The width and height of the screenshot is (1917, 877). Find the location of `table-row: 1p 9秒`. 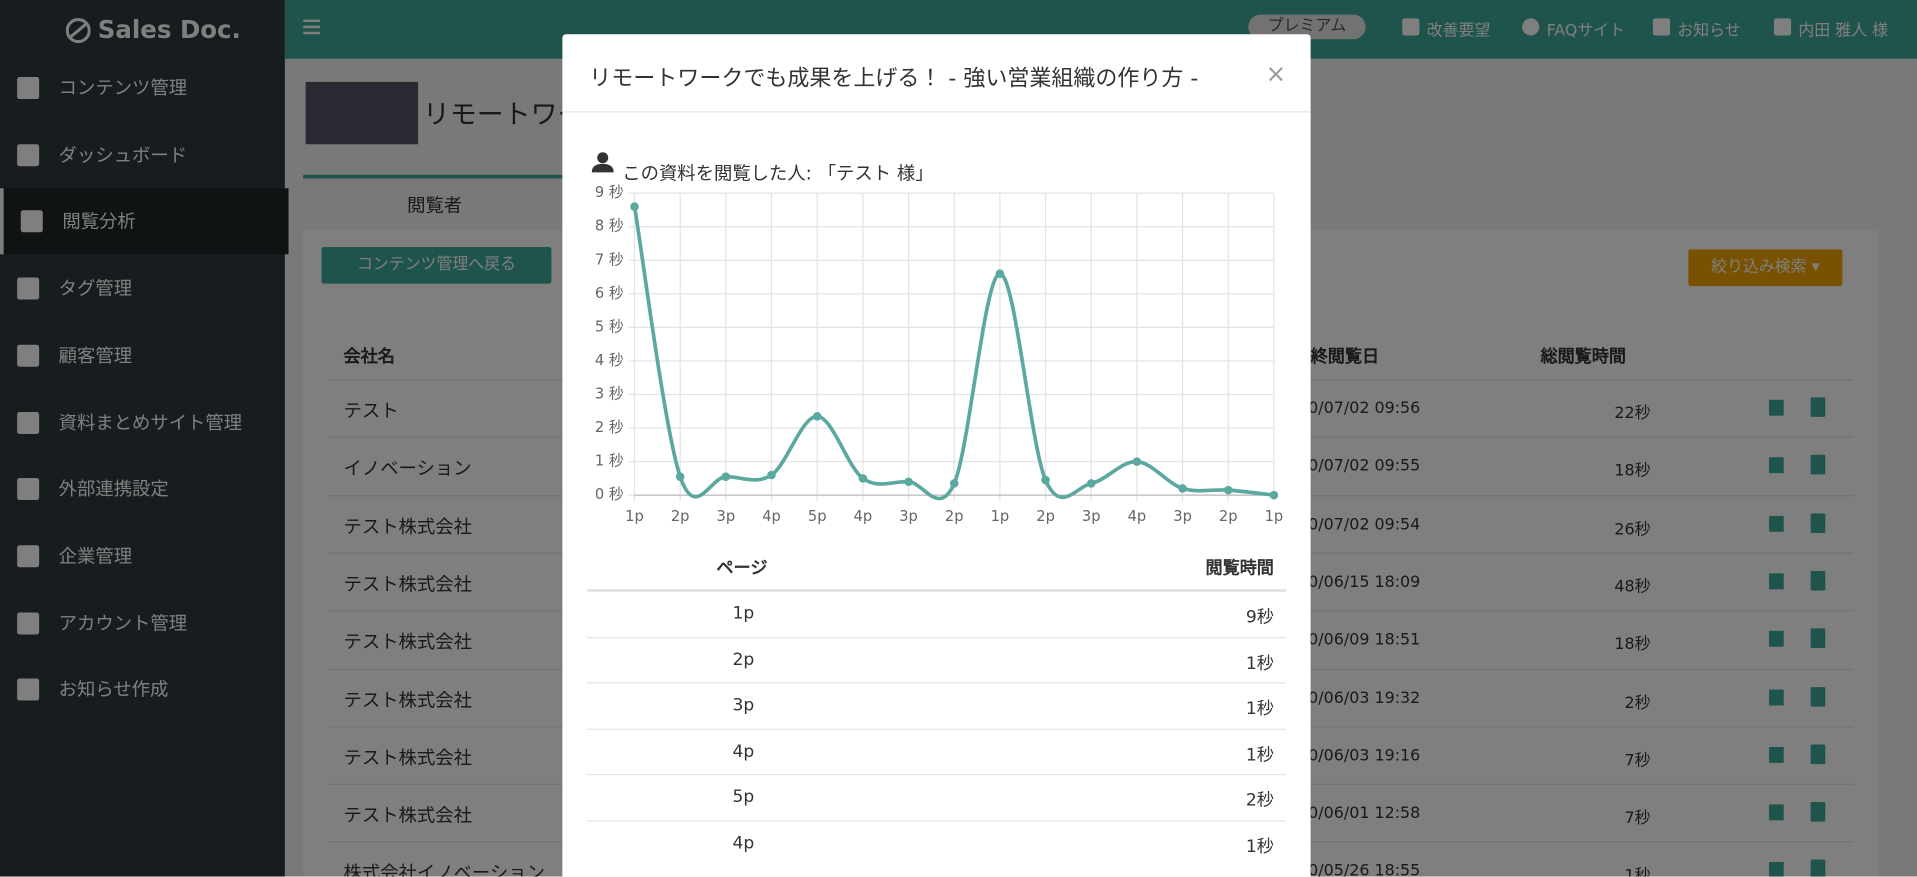

table-row: 1p 9秒 is located at coordinates (936, 613).